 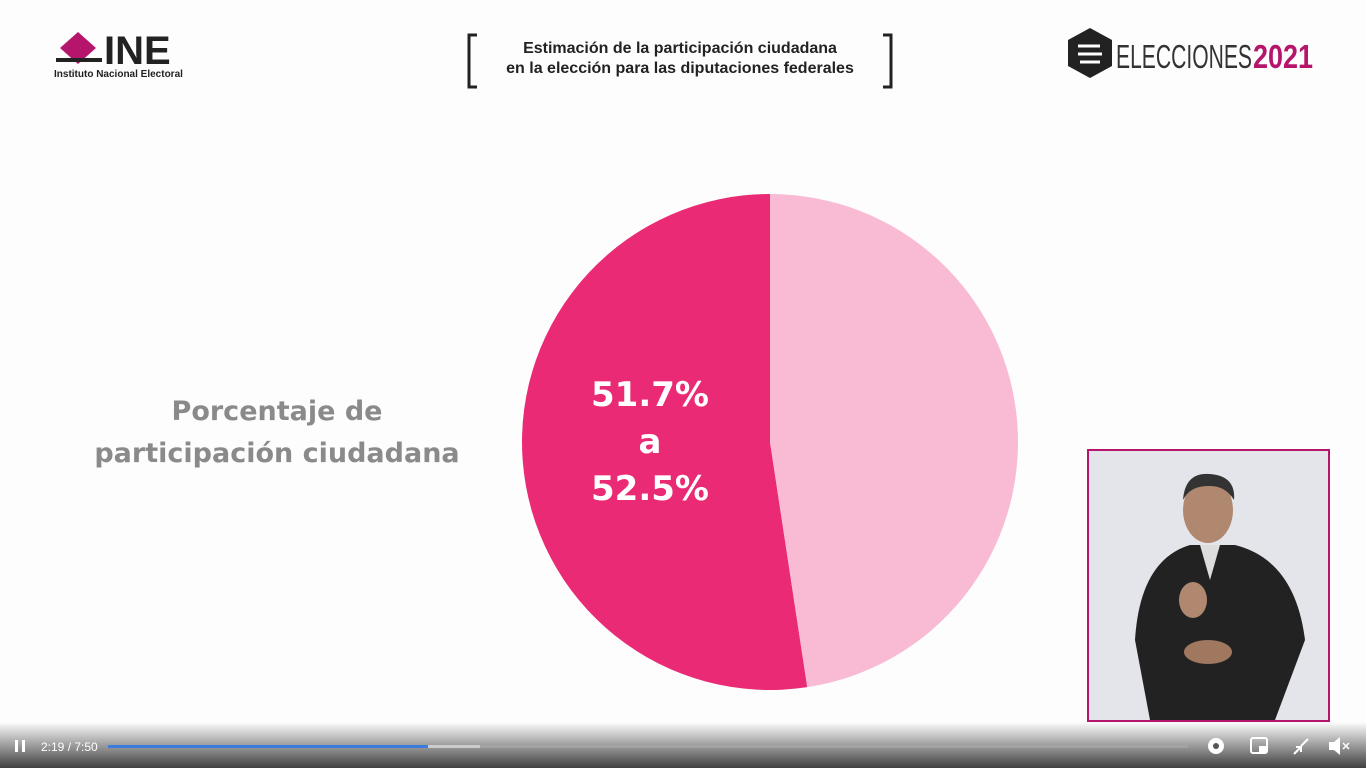 I want to click on progress-track, so click(x=648, y=746).